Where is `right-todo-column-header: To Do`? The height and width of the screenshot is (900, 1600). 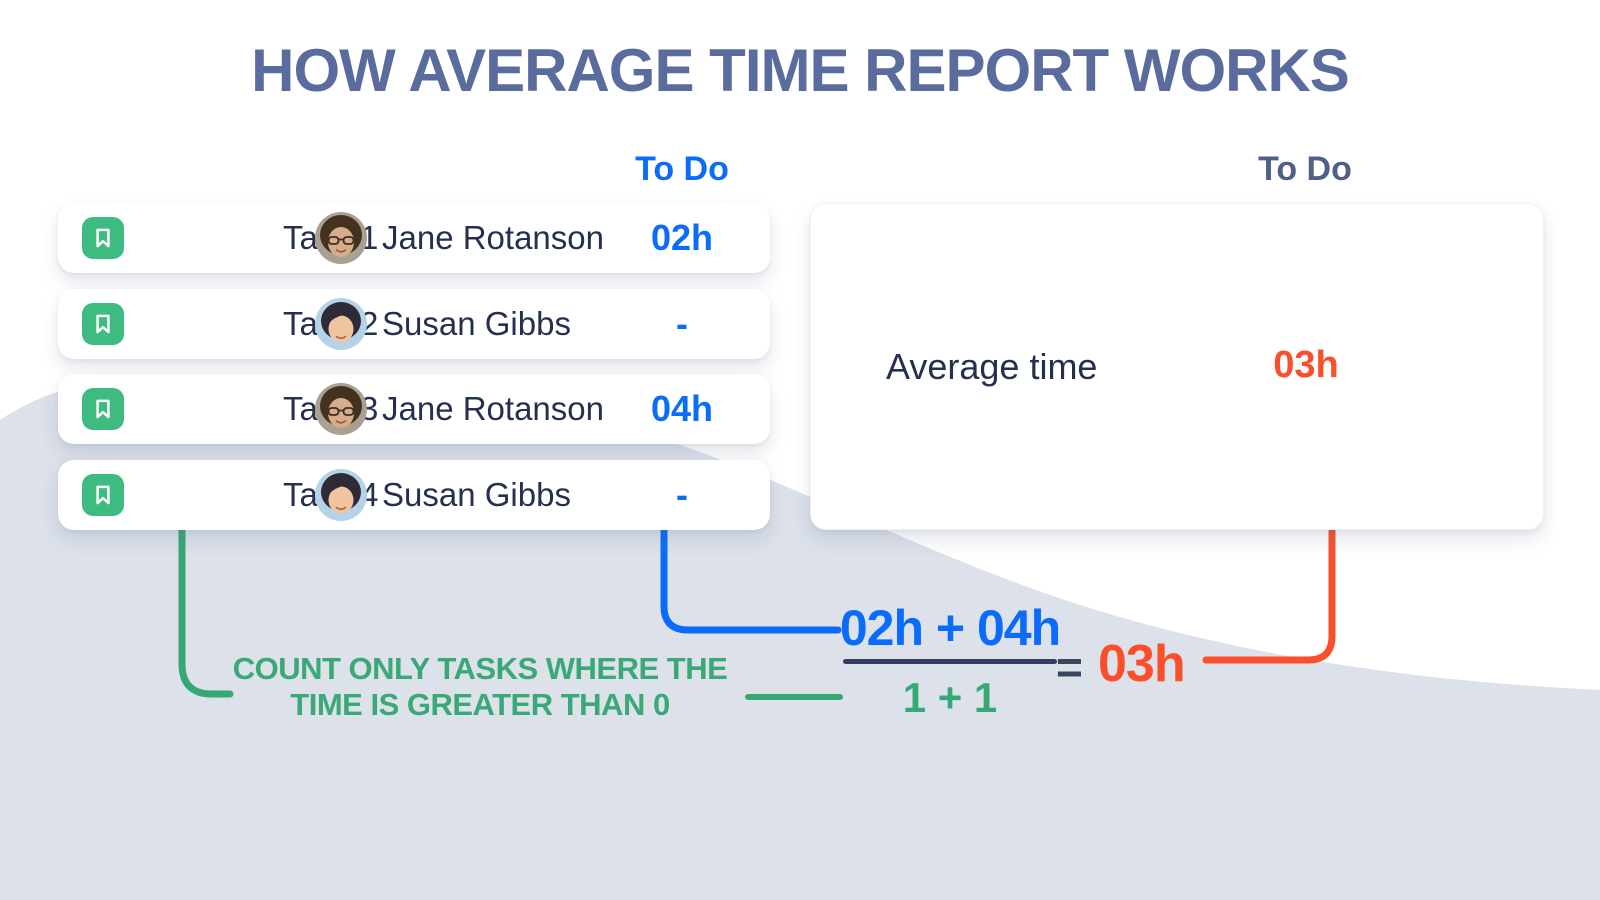 right-todo-column-header: To Do is located at coordinates (1305, 169).